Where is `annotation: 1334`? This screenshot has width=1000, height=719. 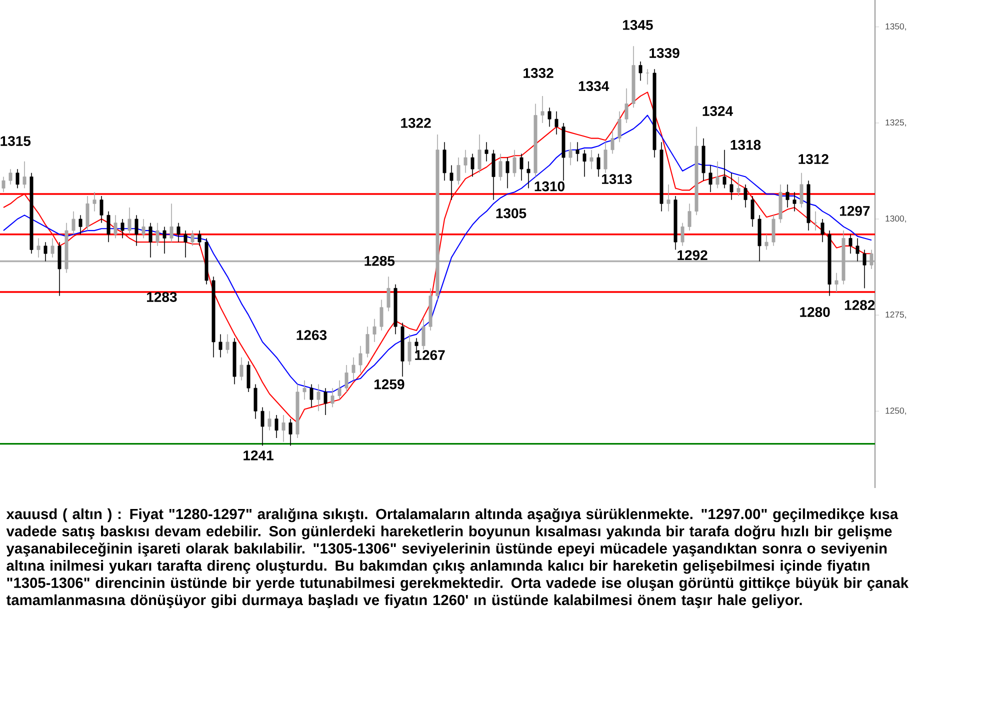 annotation: 1334 is located at coordinates (594, 86).